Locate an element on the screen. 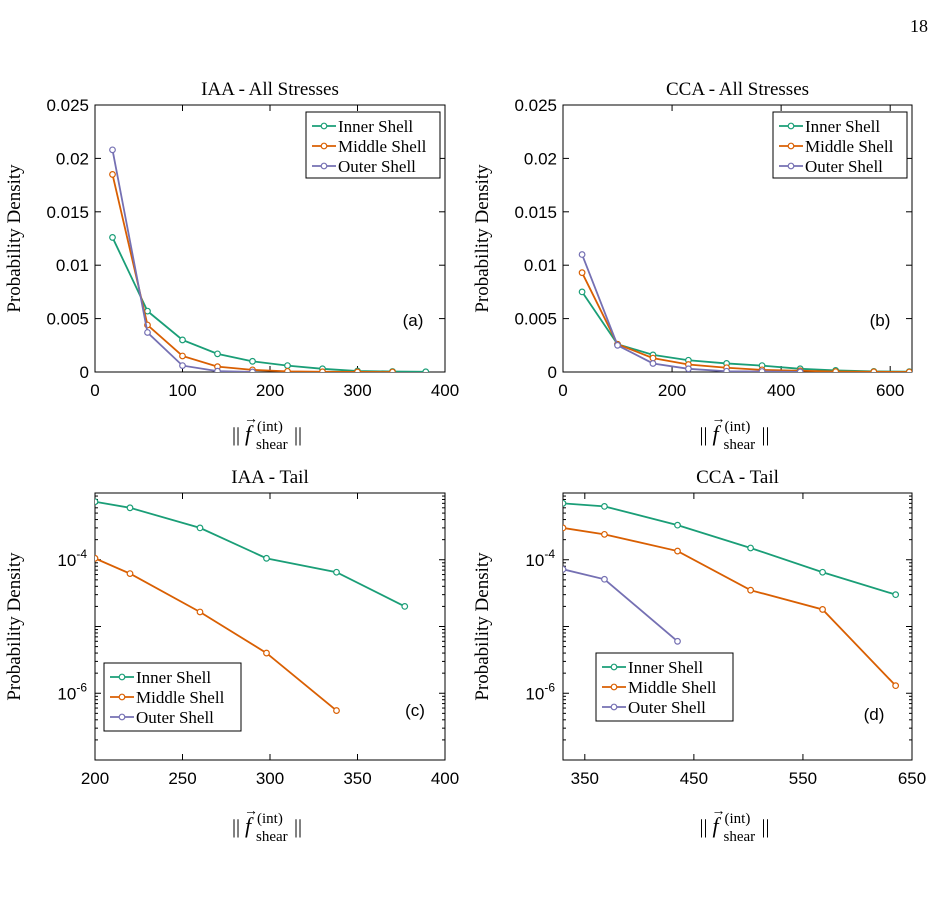  x-tick-label: 300 is located at coordinates (357, 390).